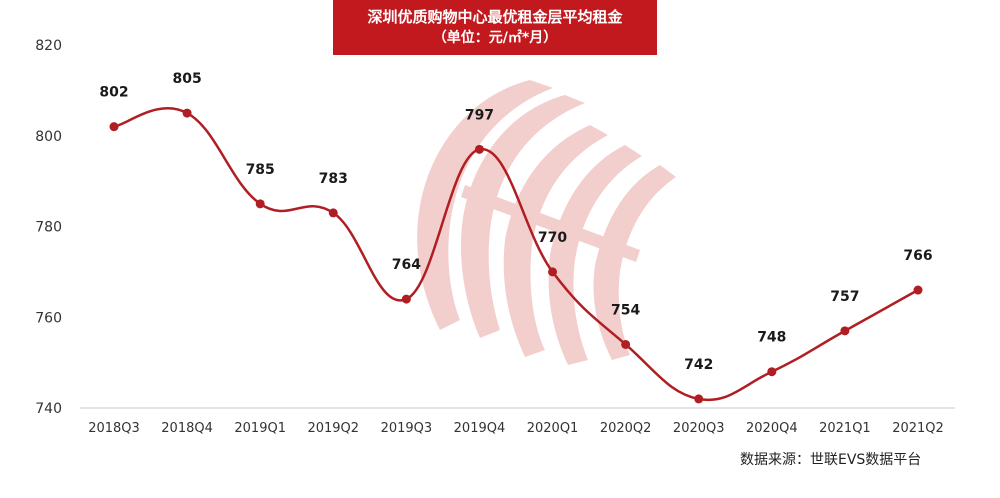  What do you see at coordinates (114, 428) in the screenshot?
I see `x-tick-label: 2018Q3` at bounding box center [114, 428].